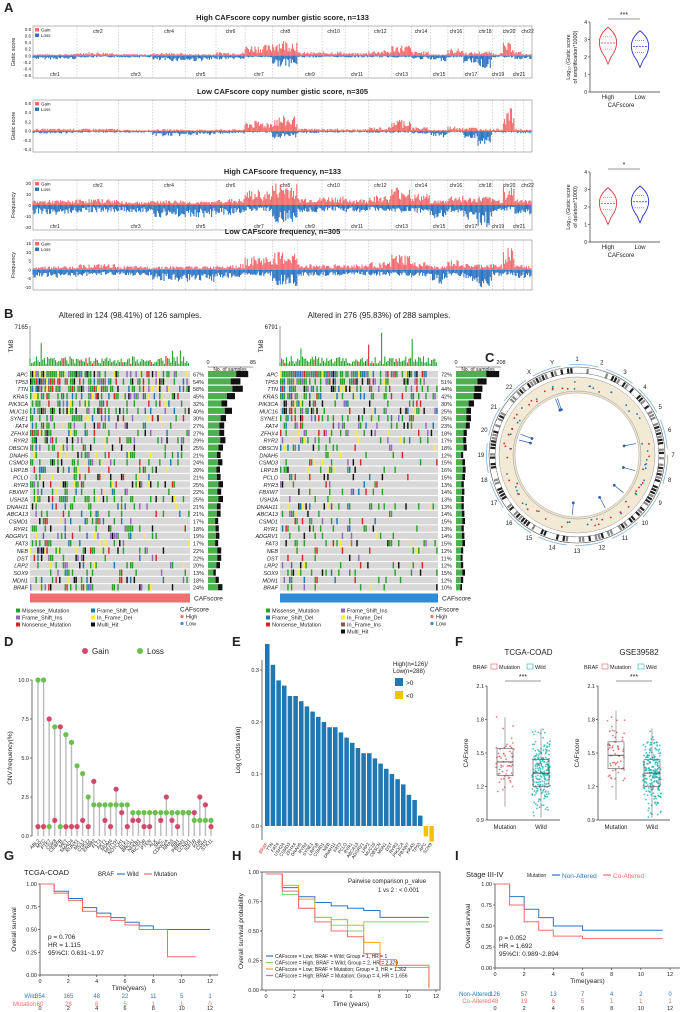  What do you see at coordinates (271, 442) in the screenshot?
I see `gene-label: RYR2` at bounding box center [271, 442].